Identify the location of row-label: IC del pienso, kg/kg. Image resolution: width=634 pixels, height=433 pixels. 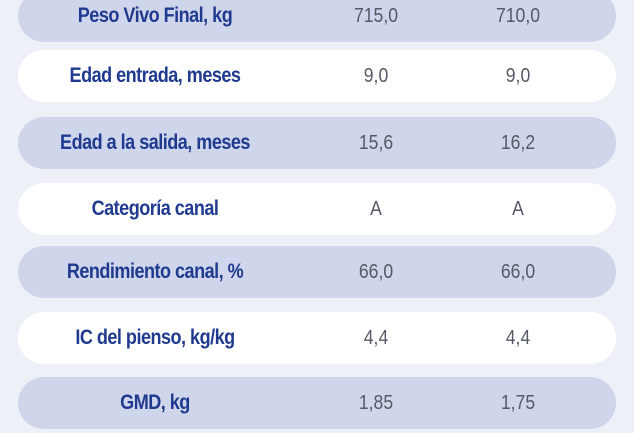
(155, 337).